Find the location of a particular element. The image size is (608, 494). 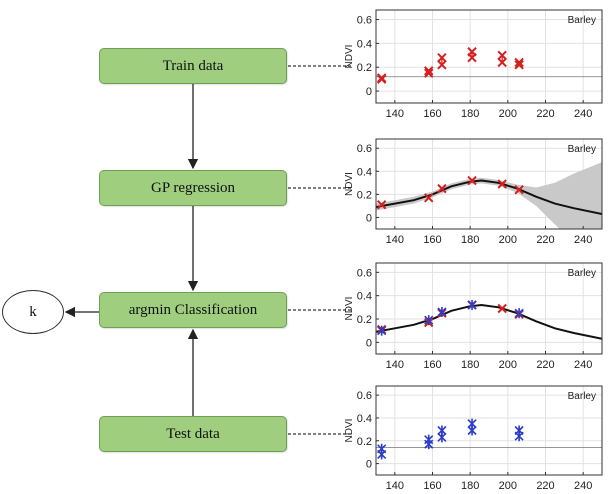

train-point is located at coordinates (502, 308).